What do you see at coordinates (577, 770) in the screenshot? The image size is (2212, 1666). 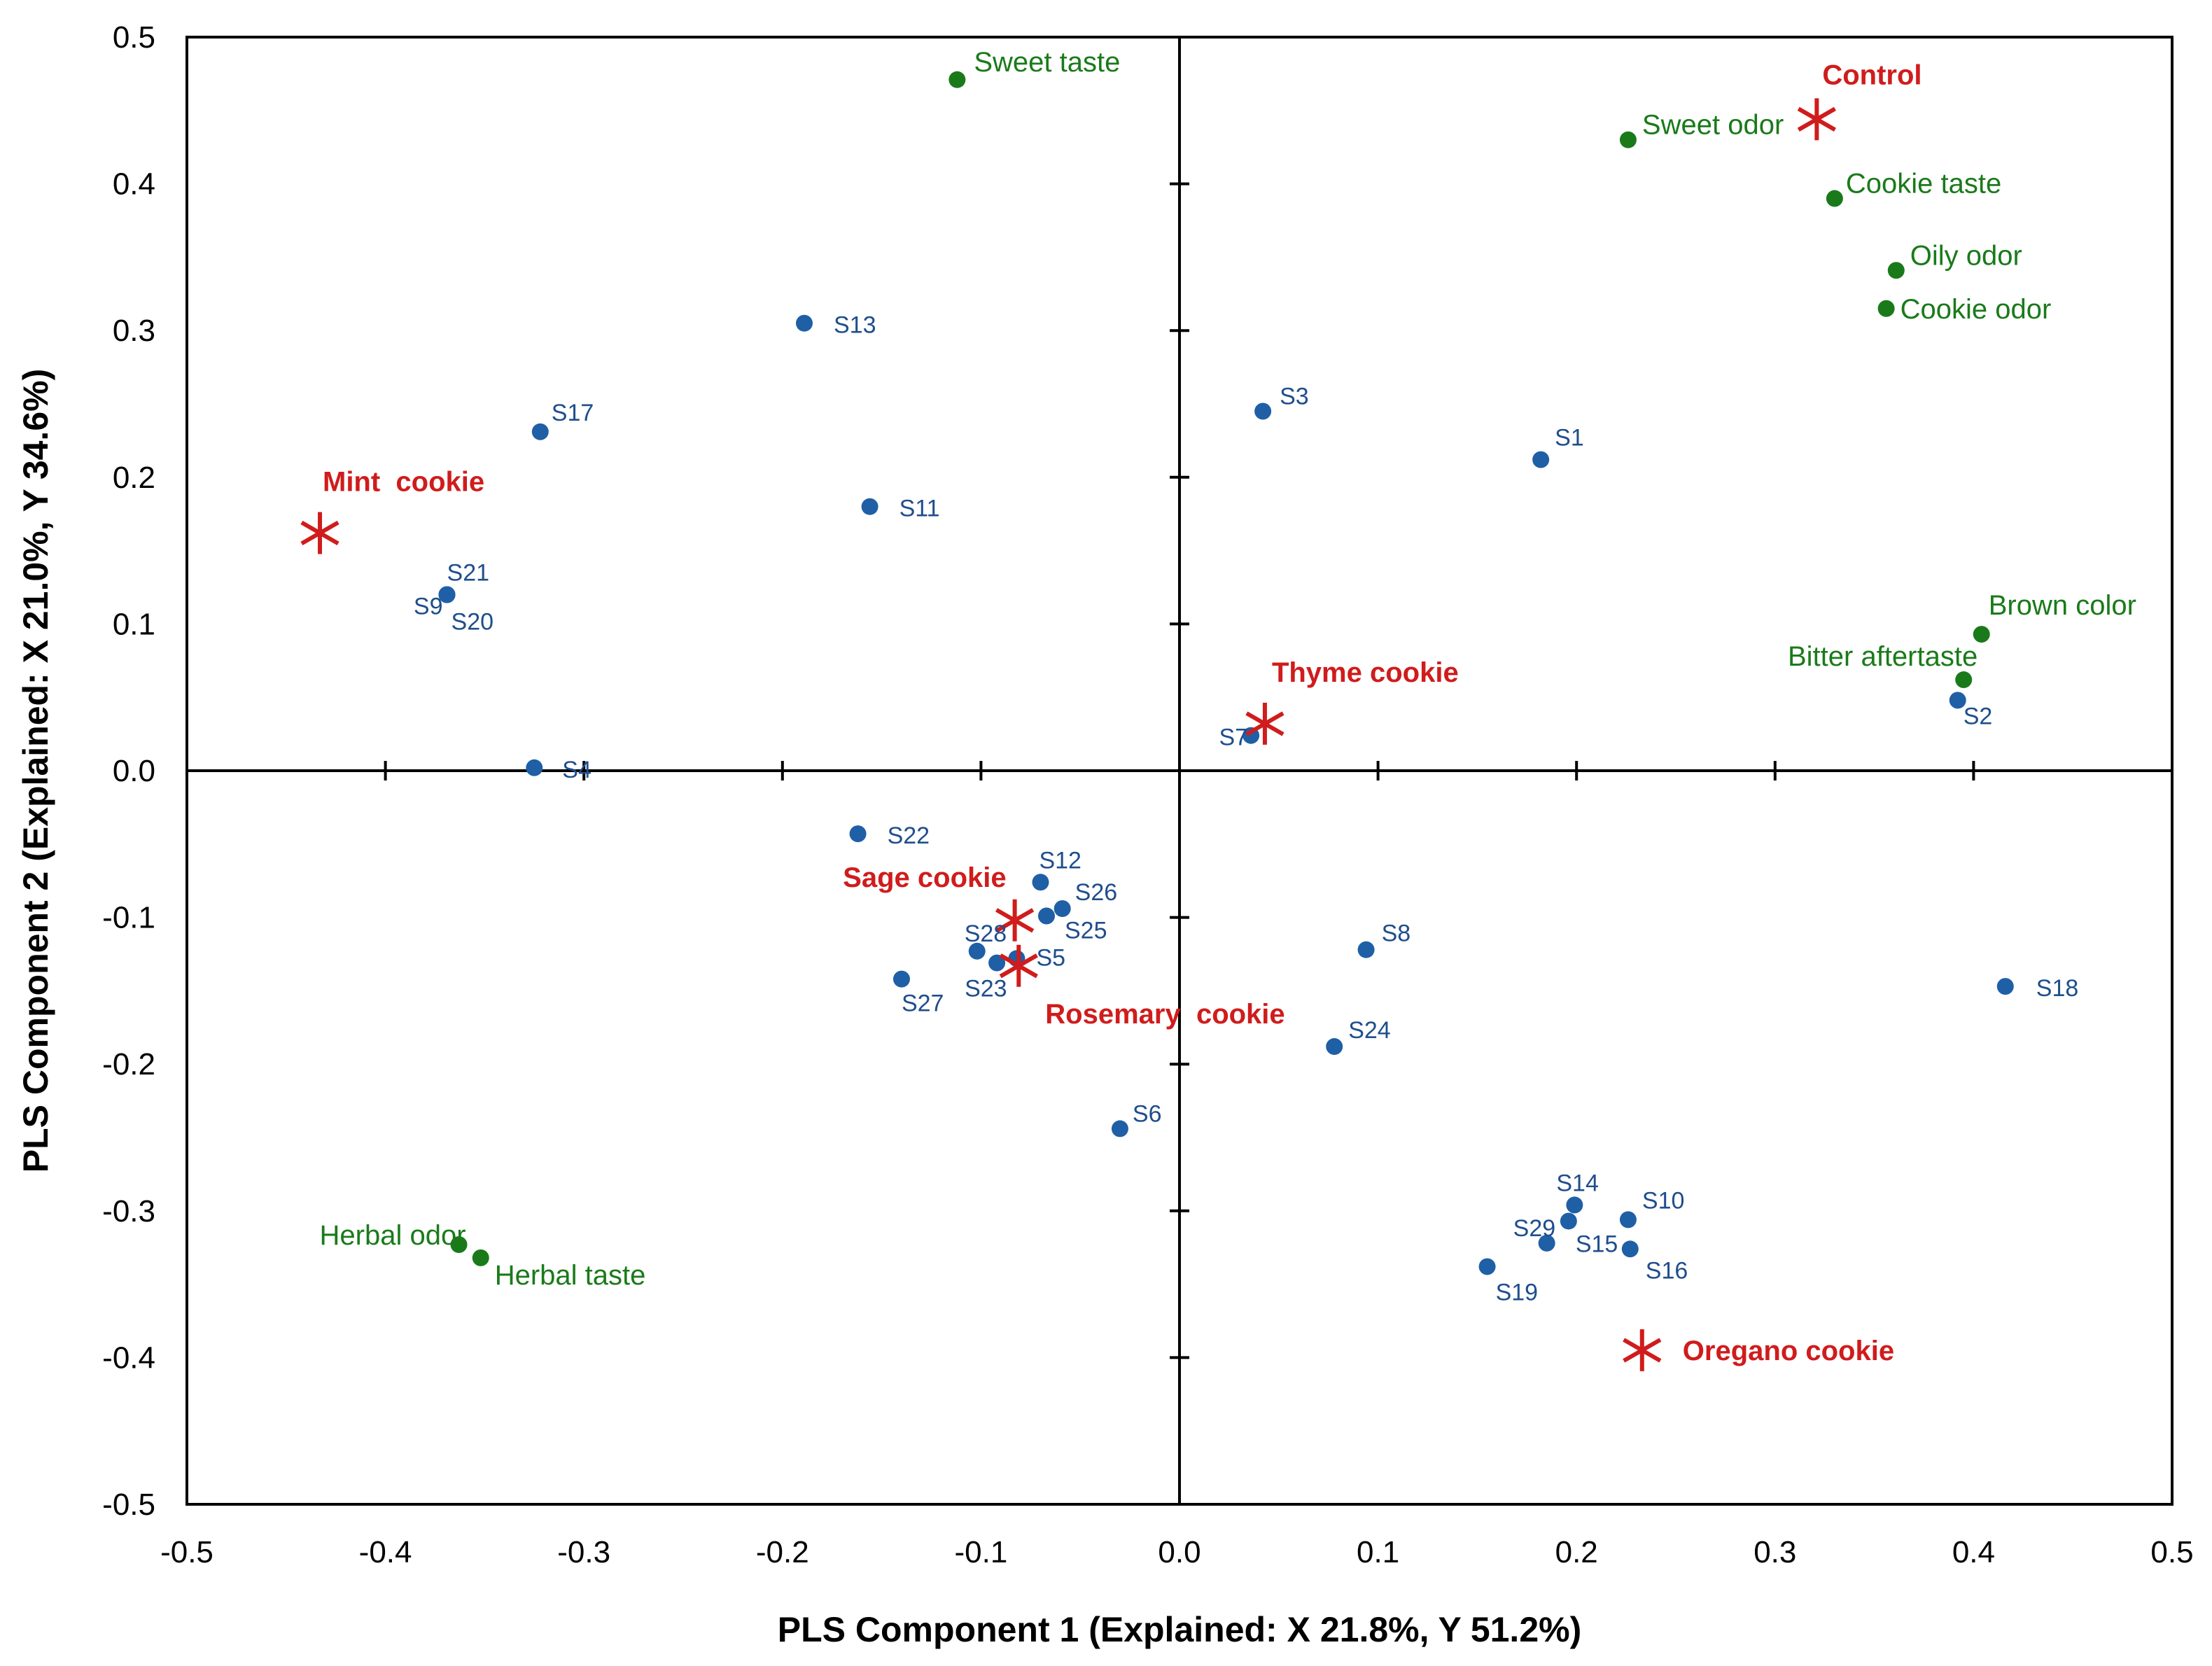 I see `subject-label: S4` at bounding box center [577, 770].